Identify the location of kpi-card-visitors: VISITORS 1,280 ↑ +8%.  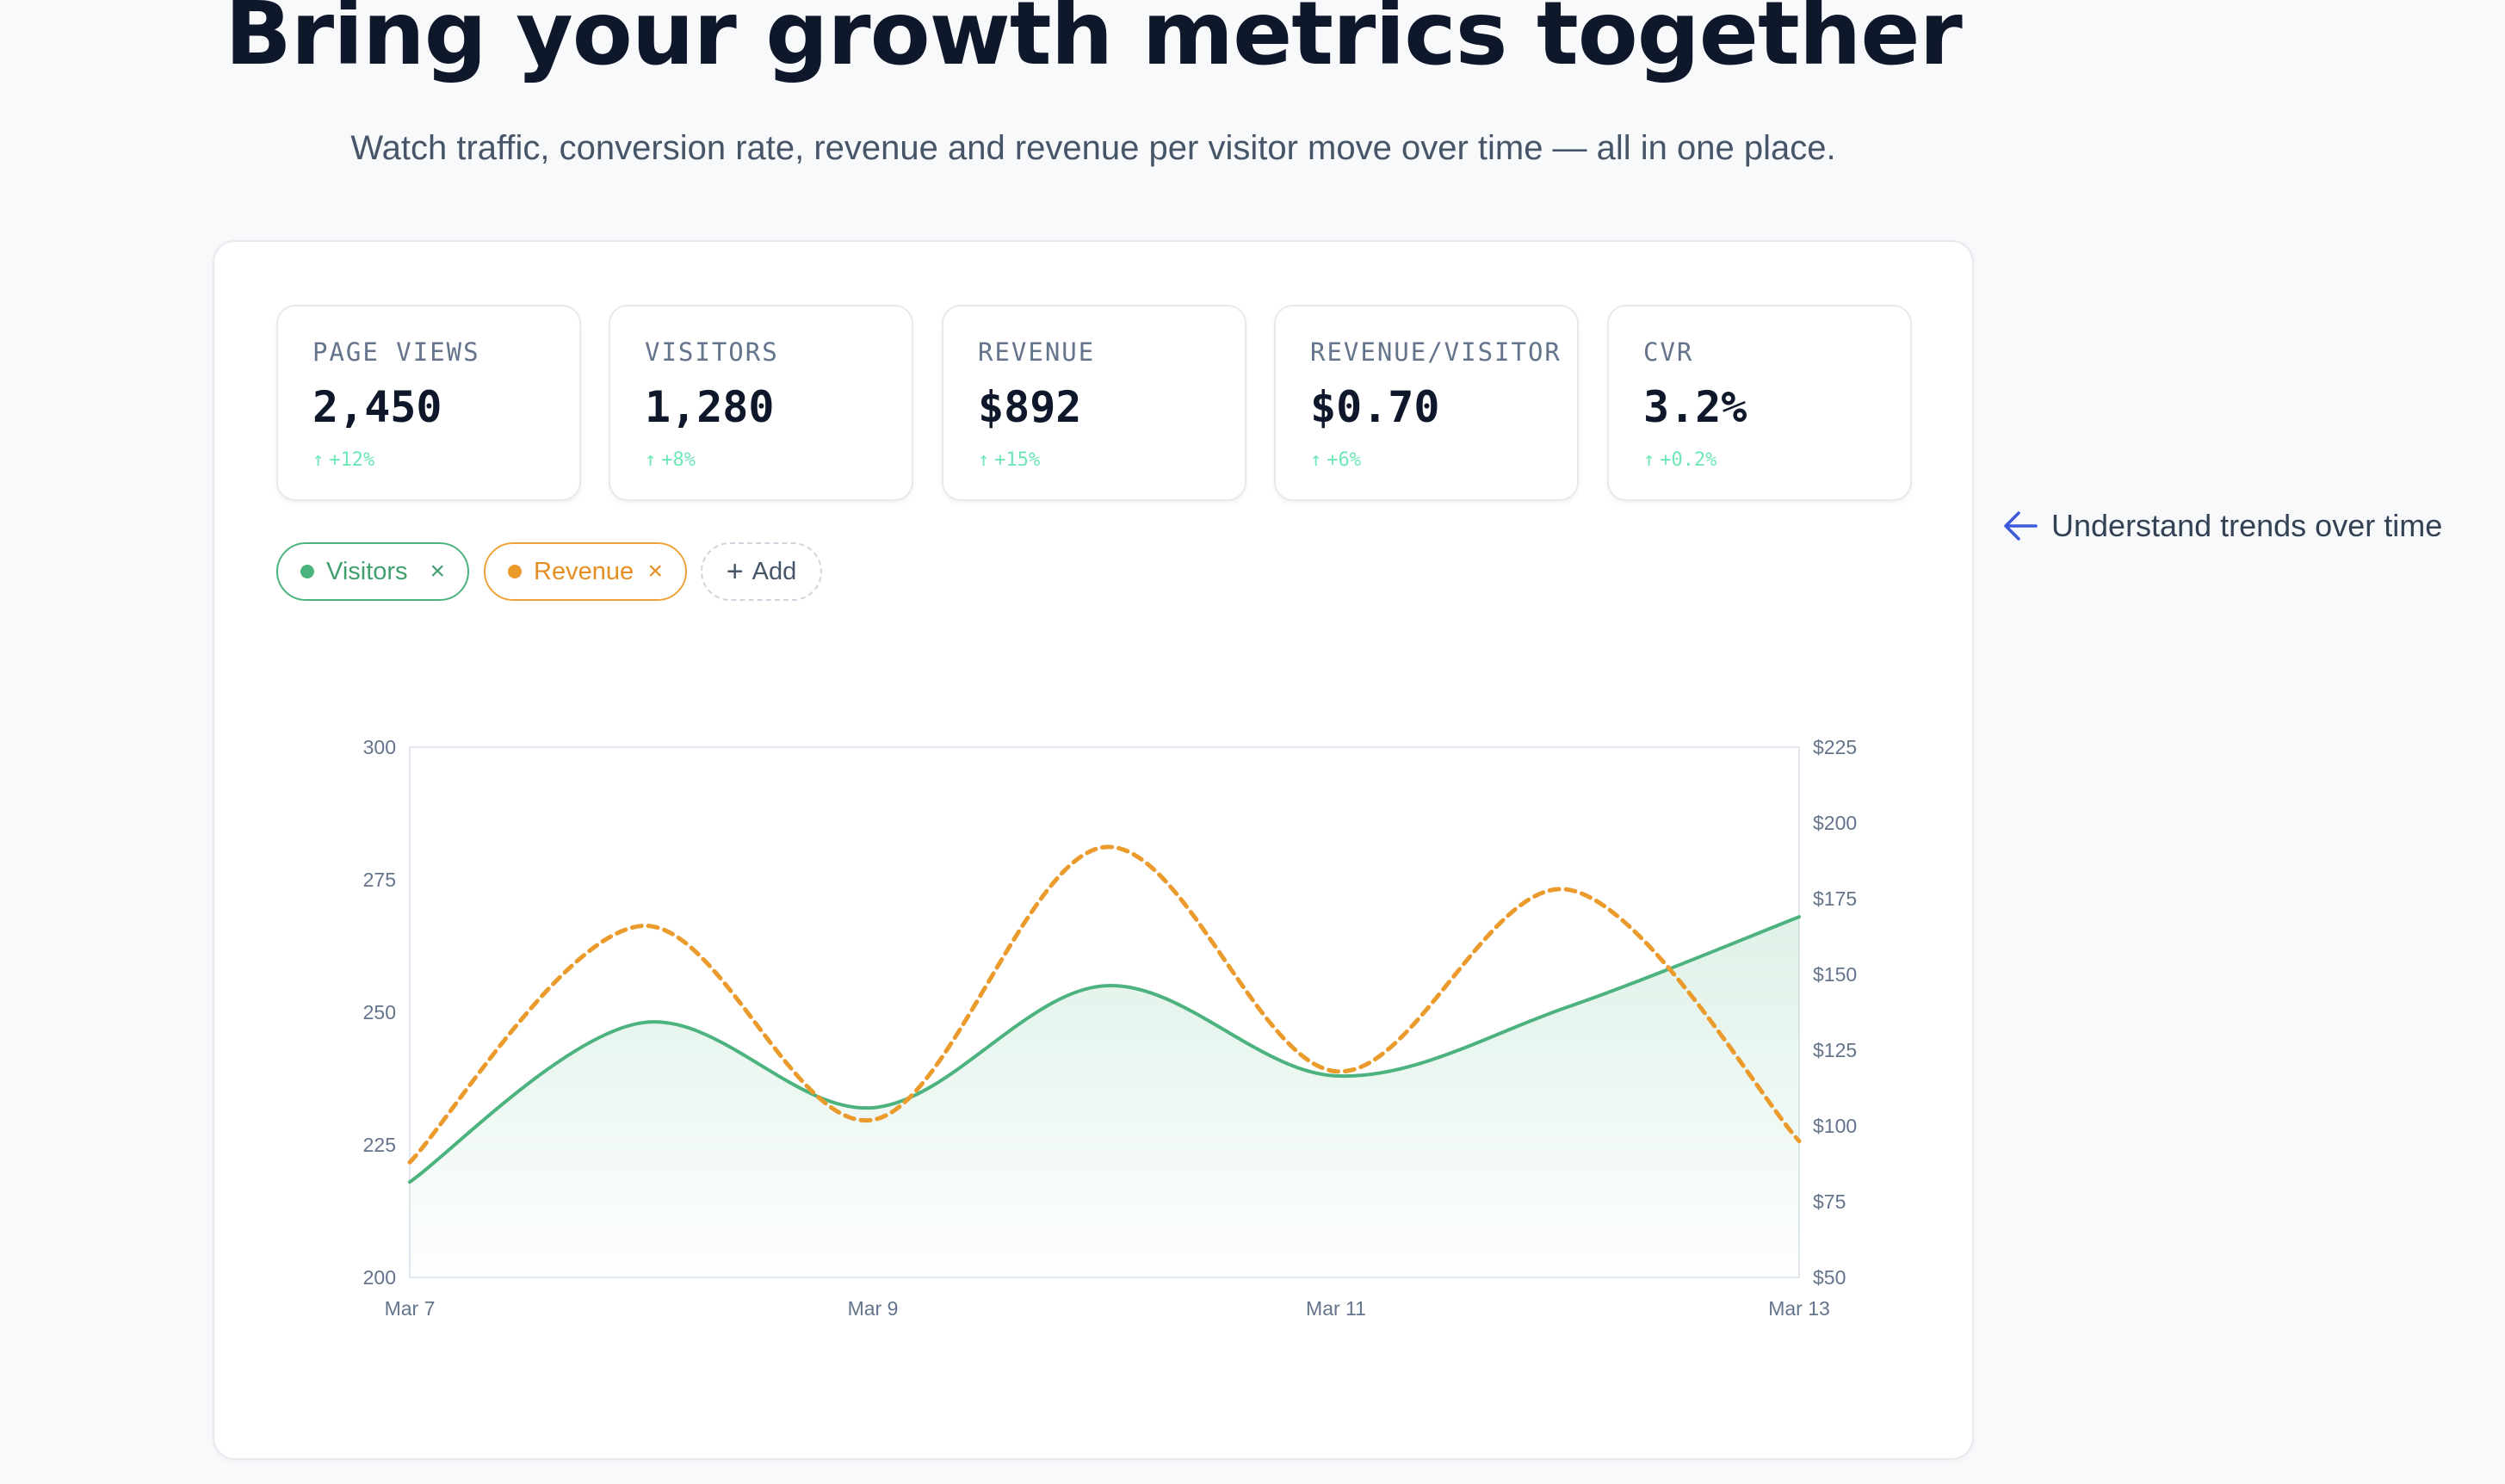
(761, 403).